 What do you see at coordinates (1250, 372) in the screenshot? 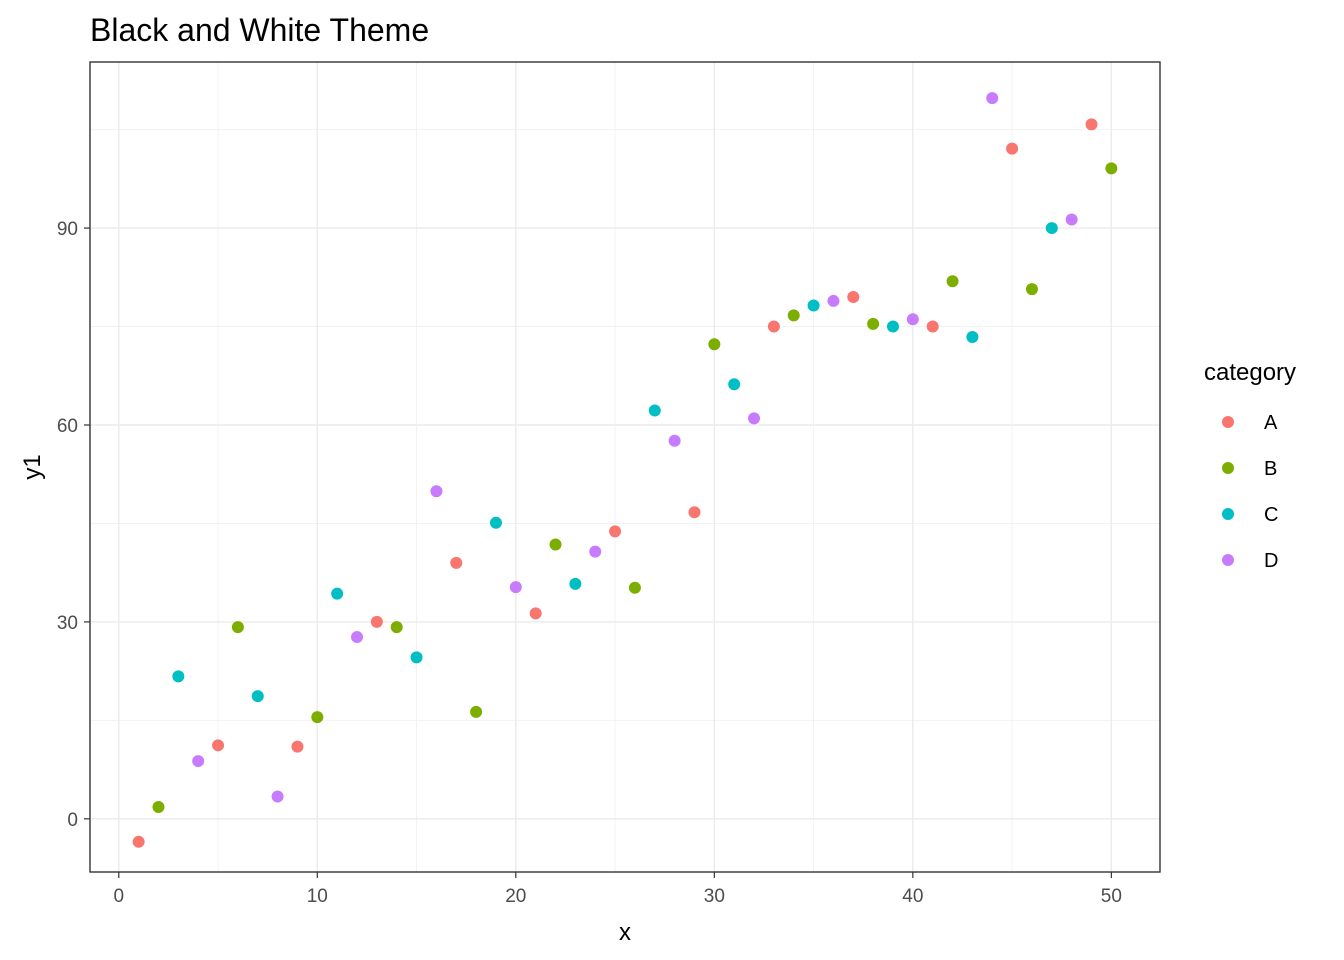
I see `legend-title: category` at bounding box center [1250, 372].